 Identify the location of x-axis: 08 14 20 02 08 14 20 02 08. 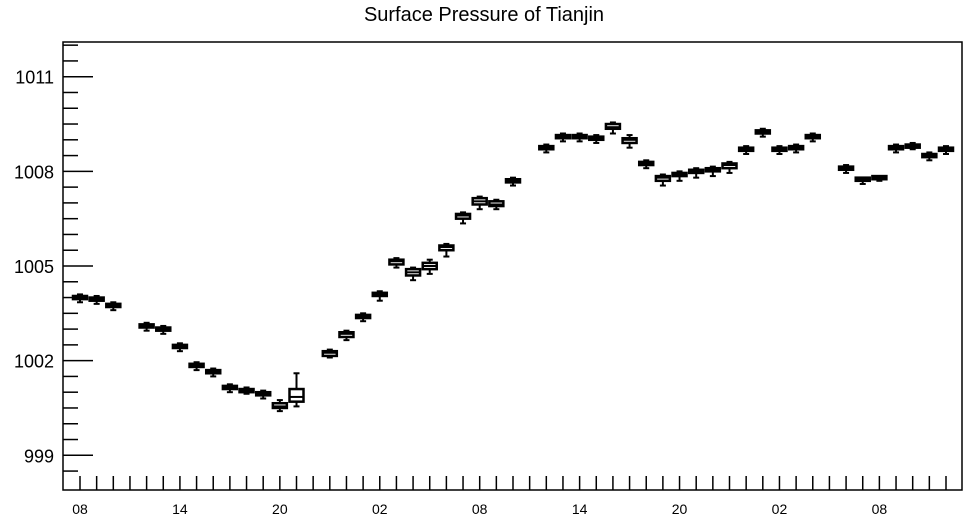
(509, 496).